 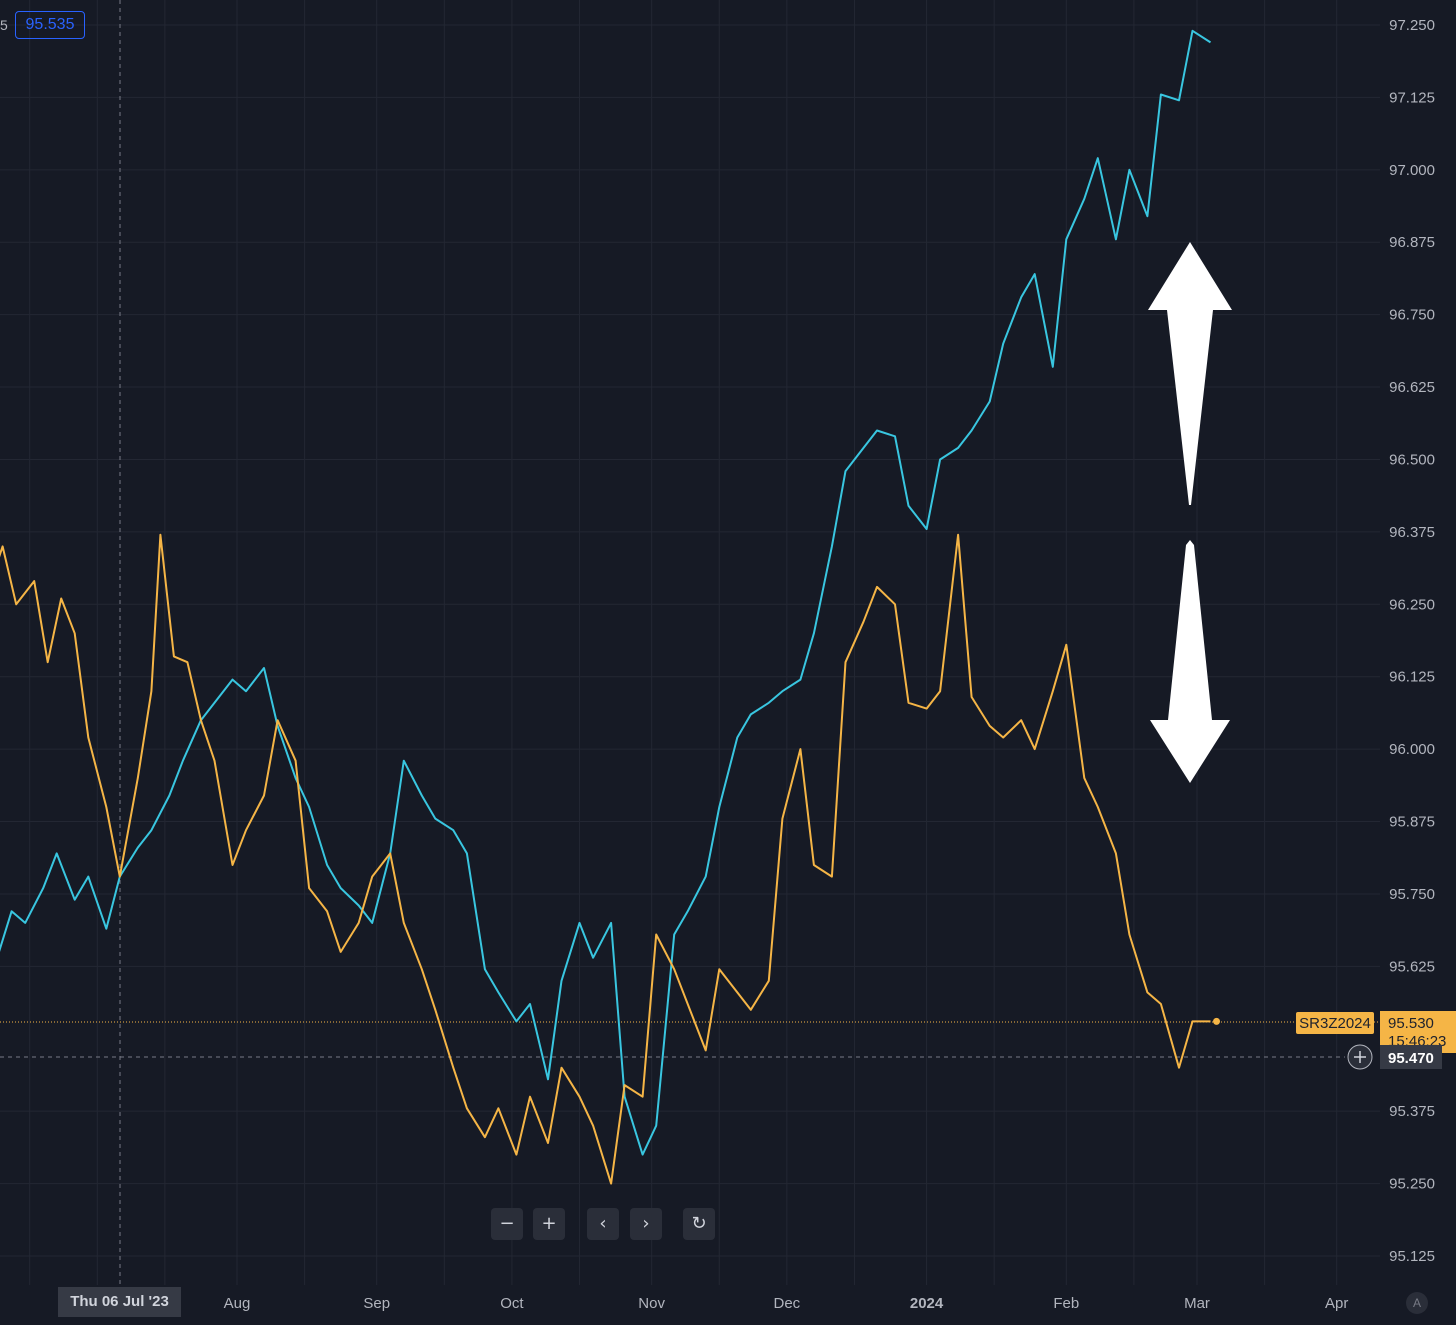 I want to click on time-tick-label: Sep, so click(x=376, y=1303).